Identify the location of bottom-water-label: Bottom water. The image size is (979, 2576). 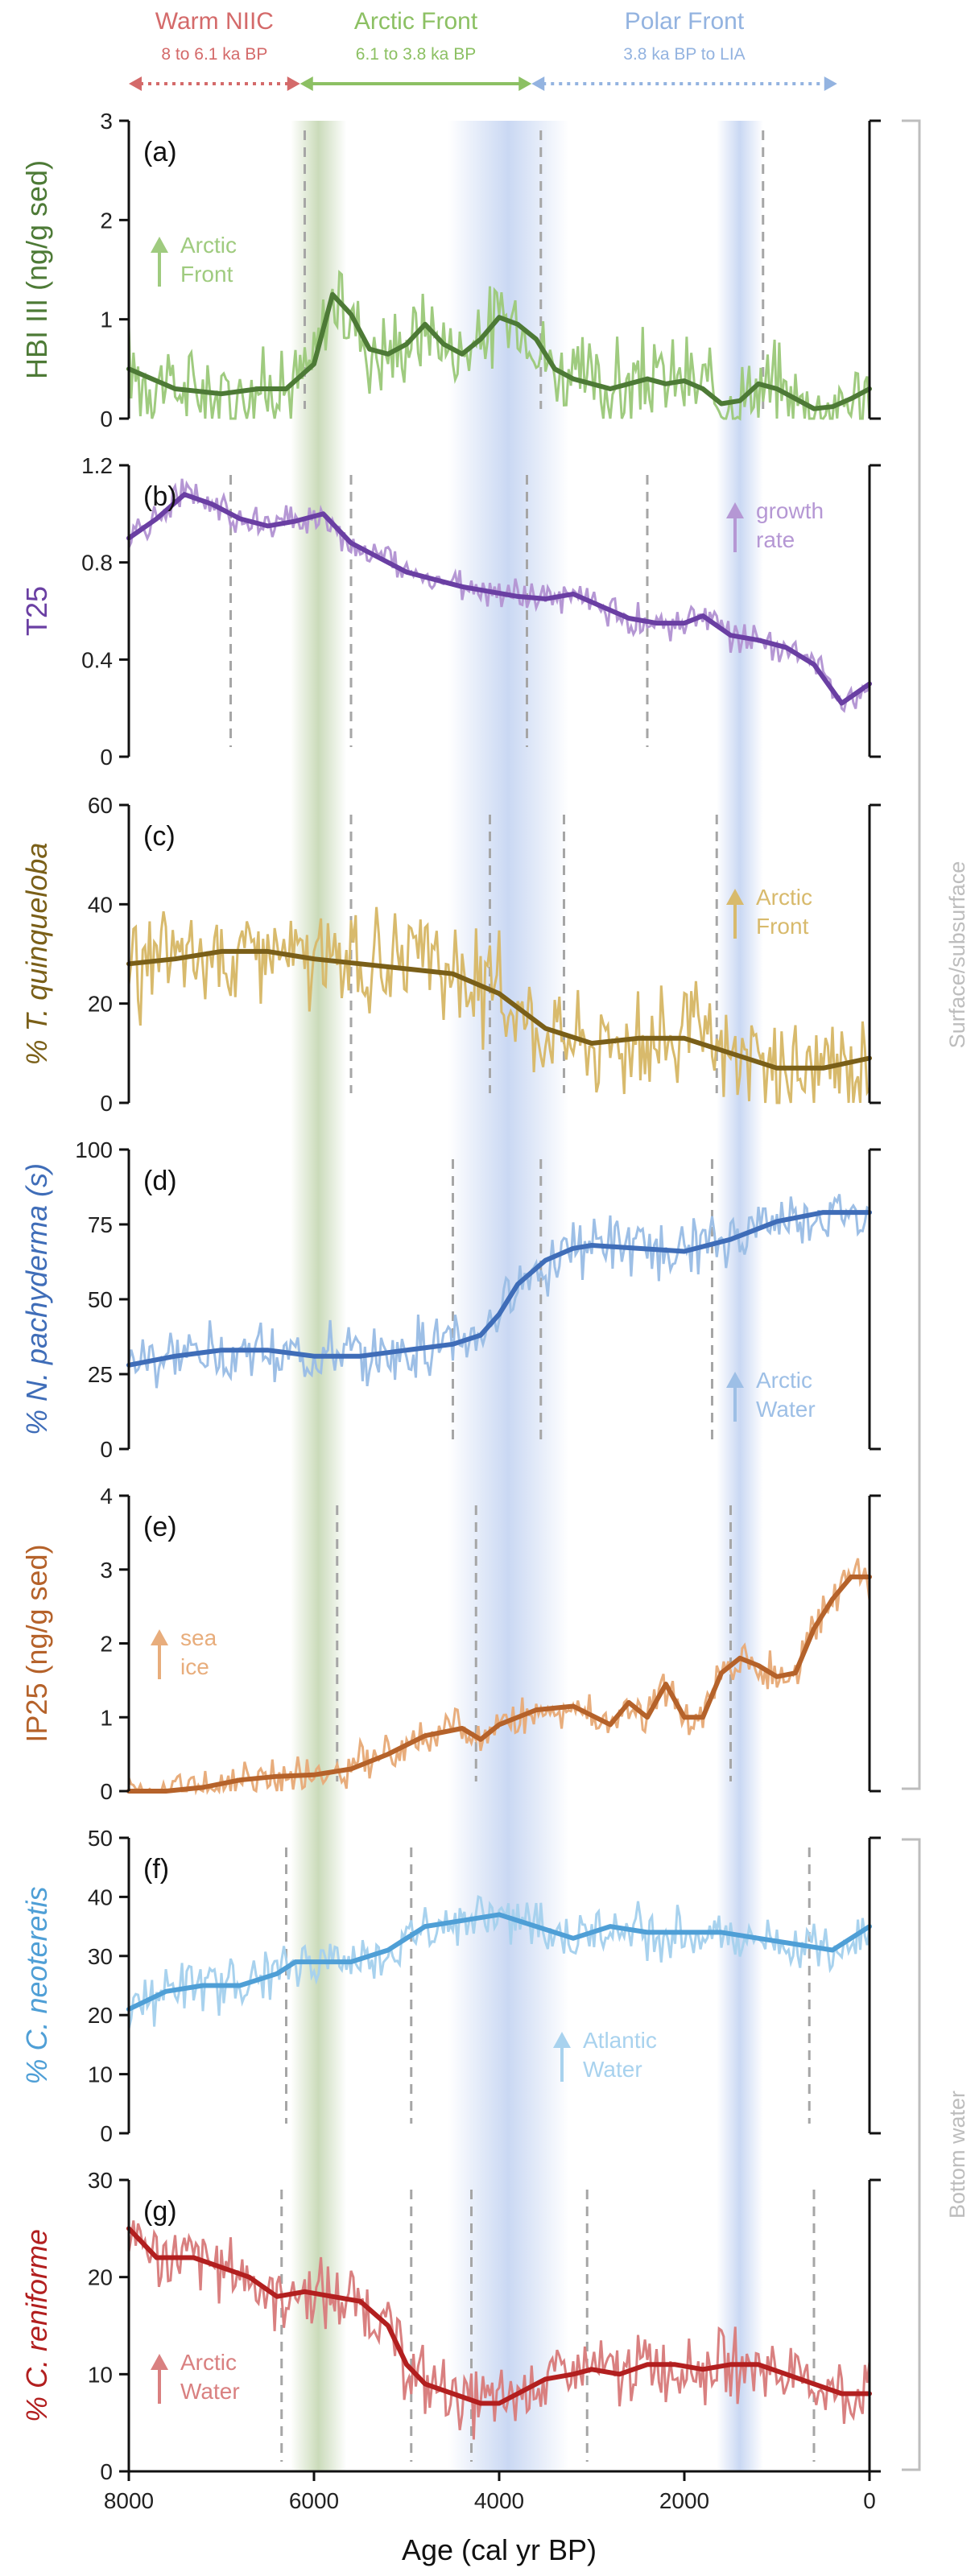
(957, 2155).